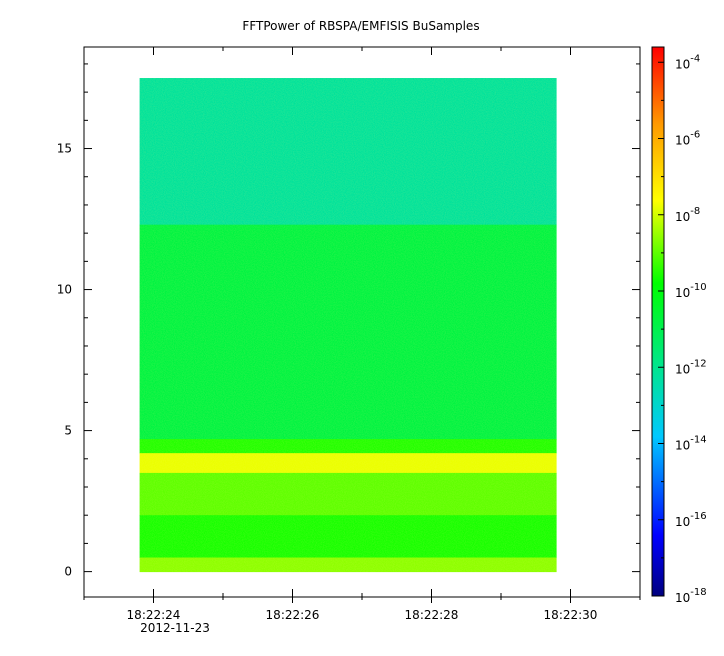 The width and height of the screenshot is (724, 656). I want to click on colorbar-tick-label: 10⁻⁶, so click(687, 139).